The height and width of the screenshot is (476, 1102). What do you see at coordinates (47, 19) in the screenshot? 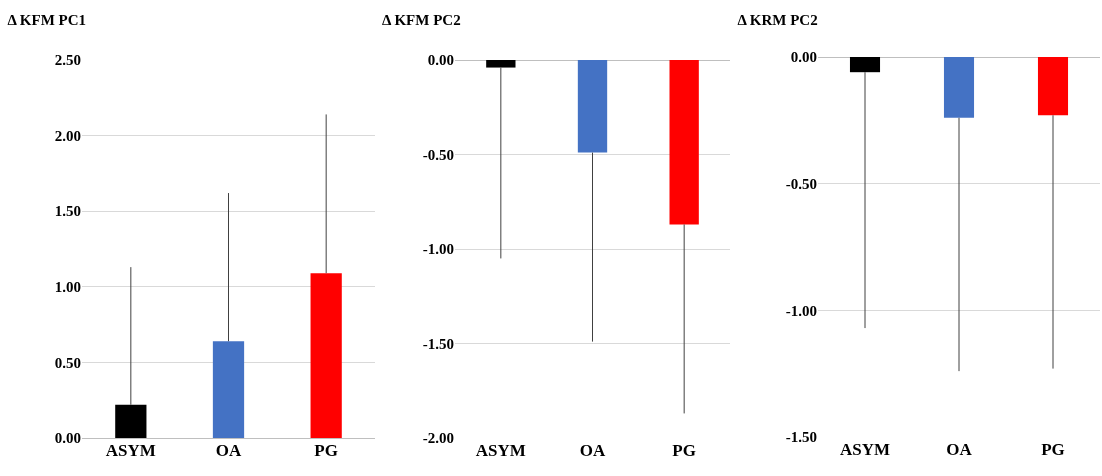
I see `chart-title: Δ KFM PC1` at bounding box center [47, 19].